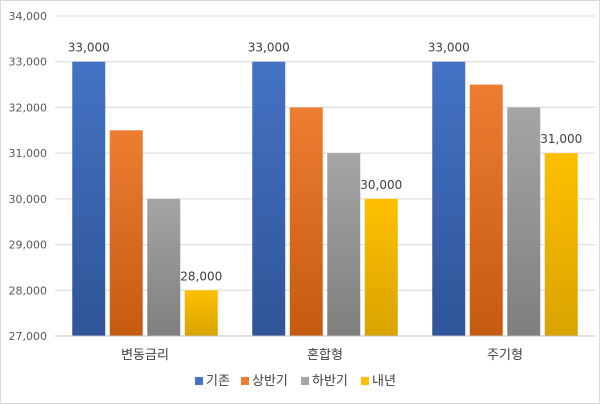 This screenshot has width=600, height=405. Describe the element at coordinates (295, 381) in the screenshot. I see `legend: 기존 상반기 하반기 내년` at that location.